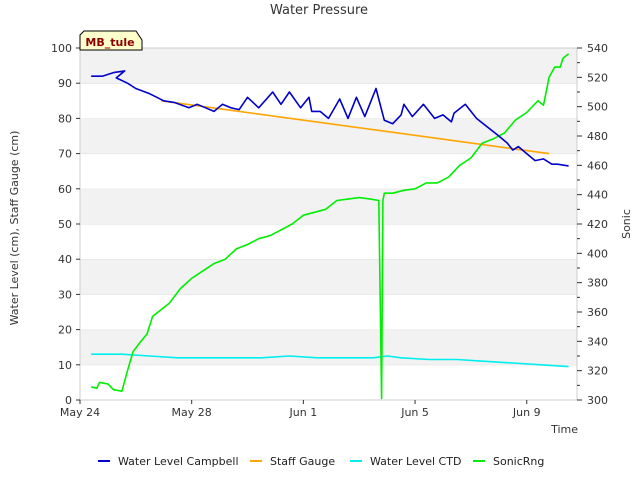 This screenshot has width=640, height=480. I want to click on x-tick-label: Jun 5, so click(414, 412).